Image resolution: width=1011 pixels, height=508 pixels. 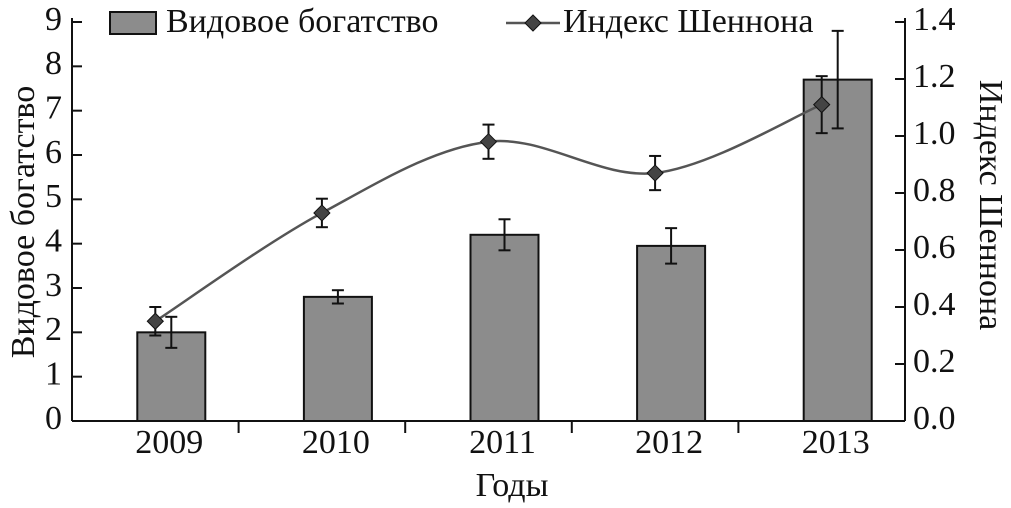 What do you see at coordinates (169, 442) in the screenshot?
I see `x-tick-label: 2009` at bounding box center [169, 442].